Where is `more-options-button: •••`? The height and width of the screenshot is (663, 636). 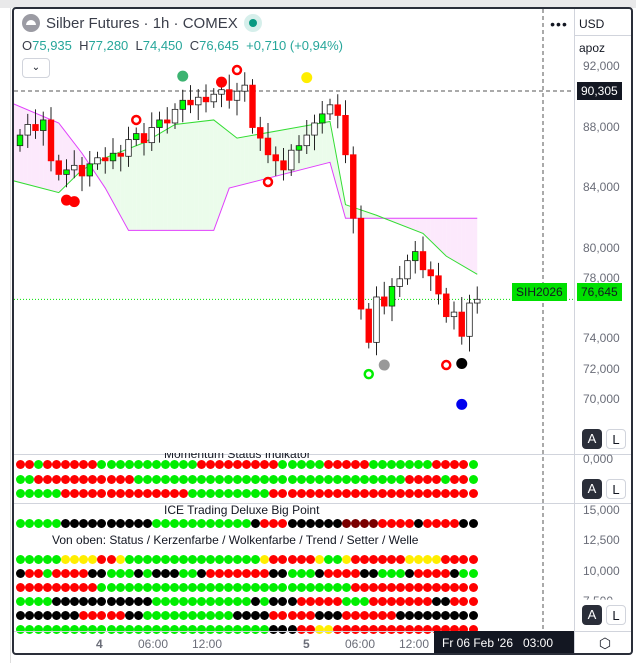 more-options-button: ••• is located at coordinates (559, 25).